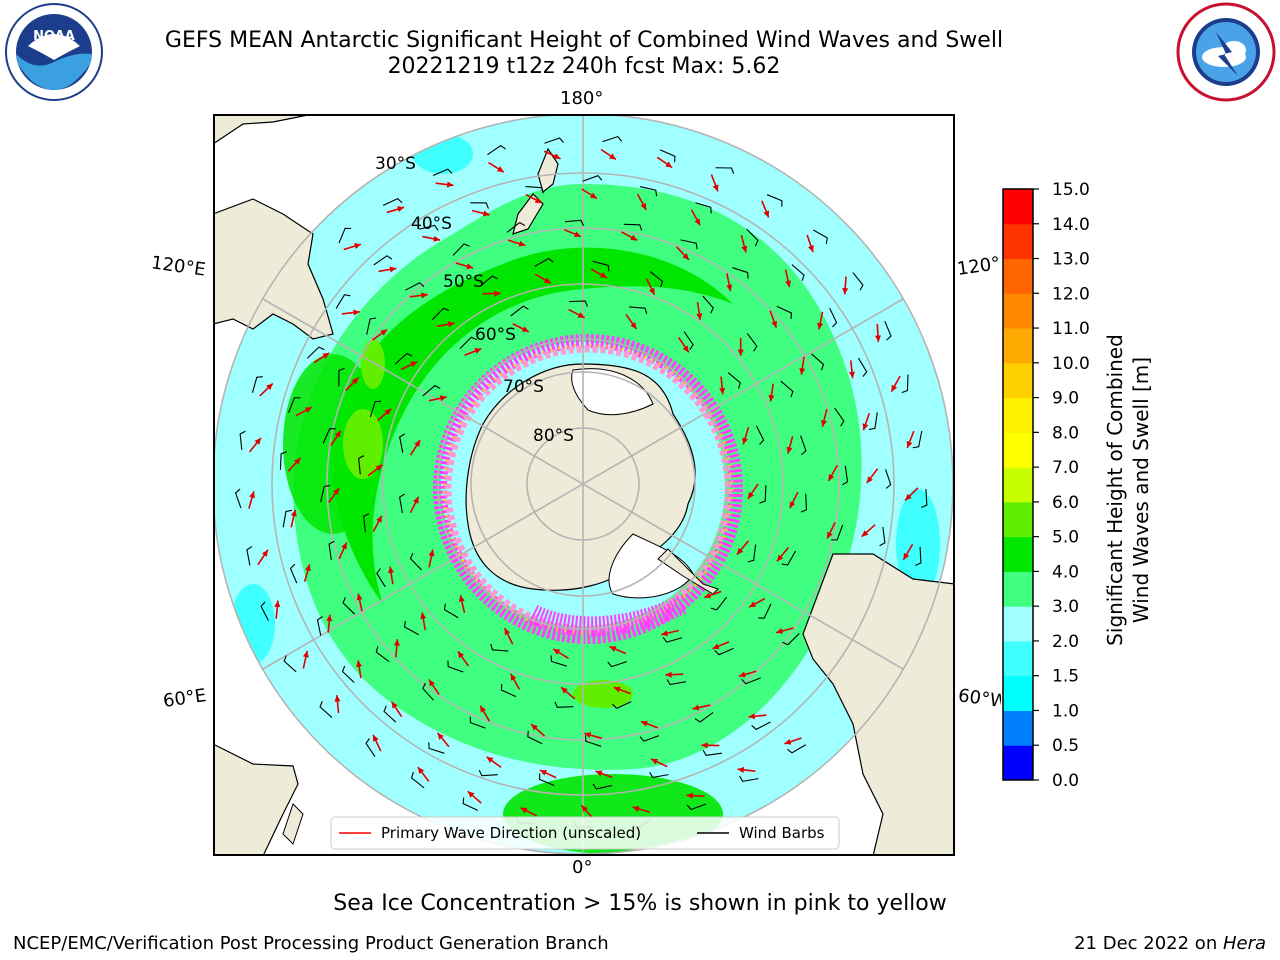 This screenshot has width=1280, height=960. Describe the element at coordinates (1065, 468) in the screenshot. I see `colorbar-tick-label: 7.0` at that location.